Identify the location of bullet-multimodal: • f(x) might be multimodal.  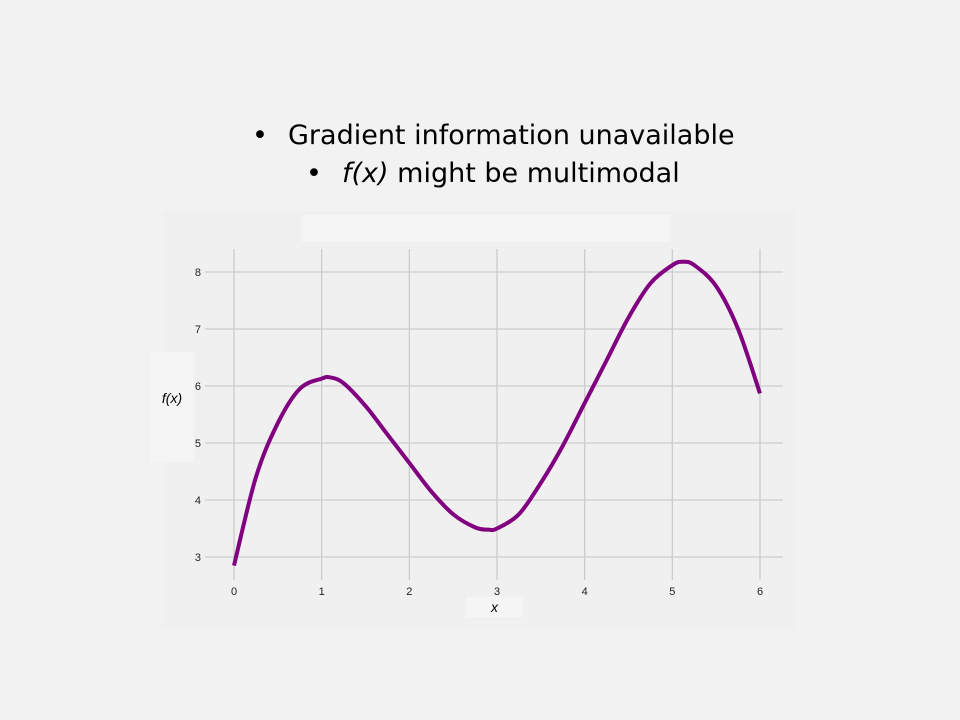
(493, 174).